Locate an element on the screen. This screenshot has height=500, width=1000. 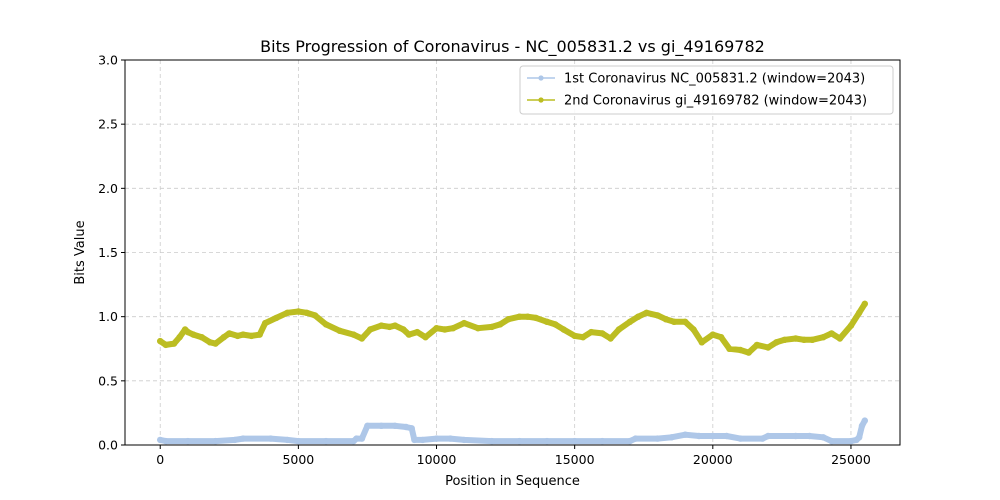
y-tick-label: 3.0 is located at coordinates (108, 60).